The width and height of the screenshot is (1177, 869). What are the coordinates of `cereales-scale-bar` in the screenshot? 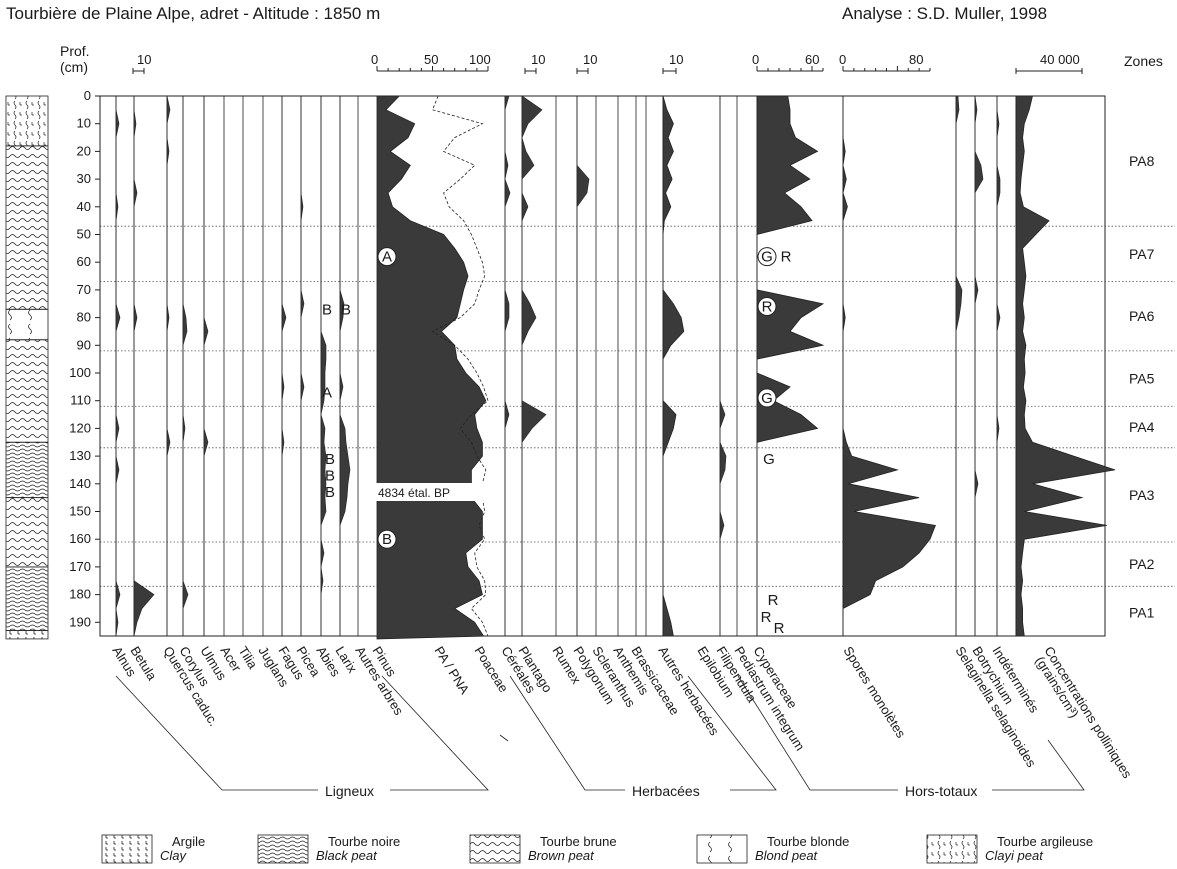 It's located at (530, 71).